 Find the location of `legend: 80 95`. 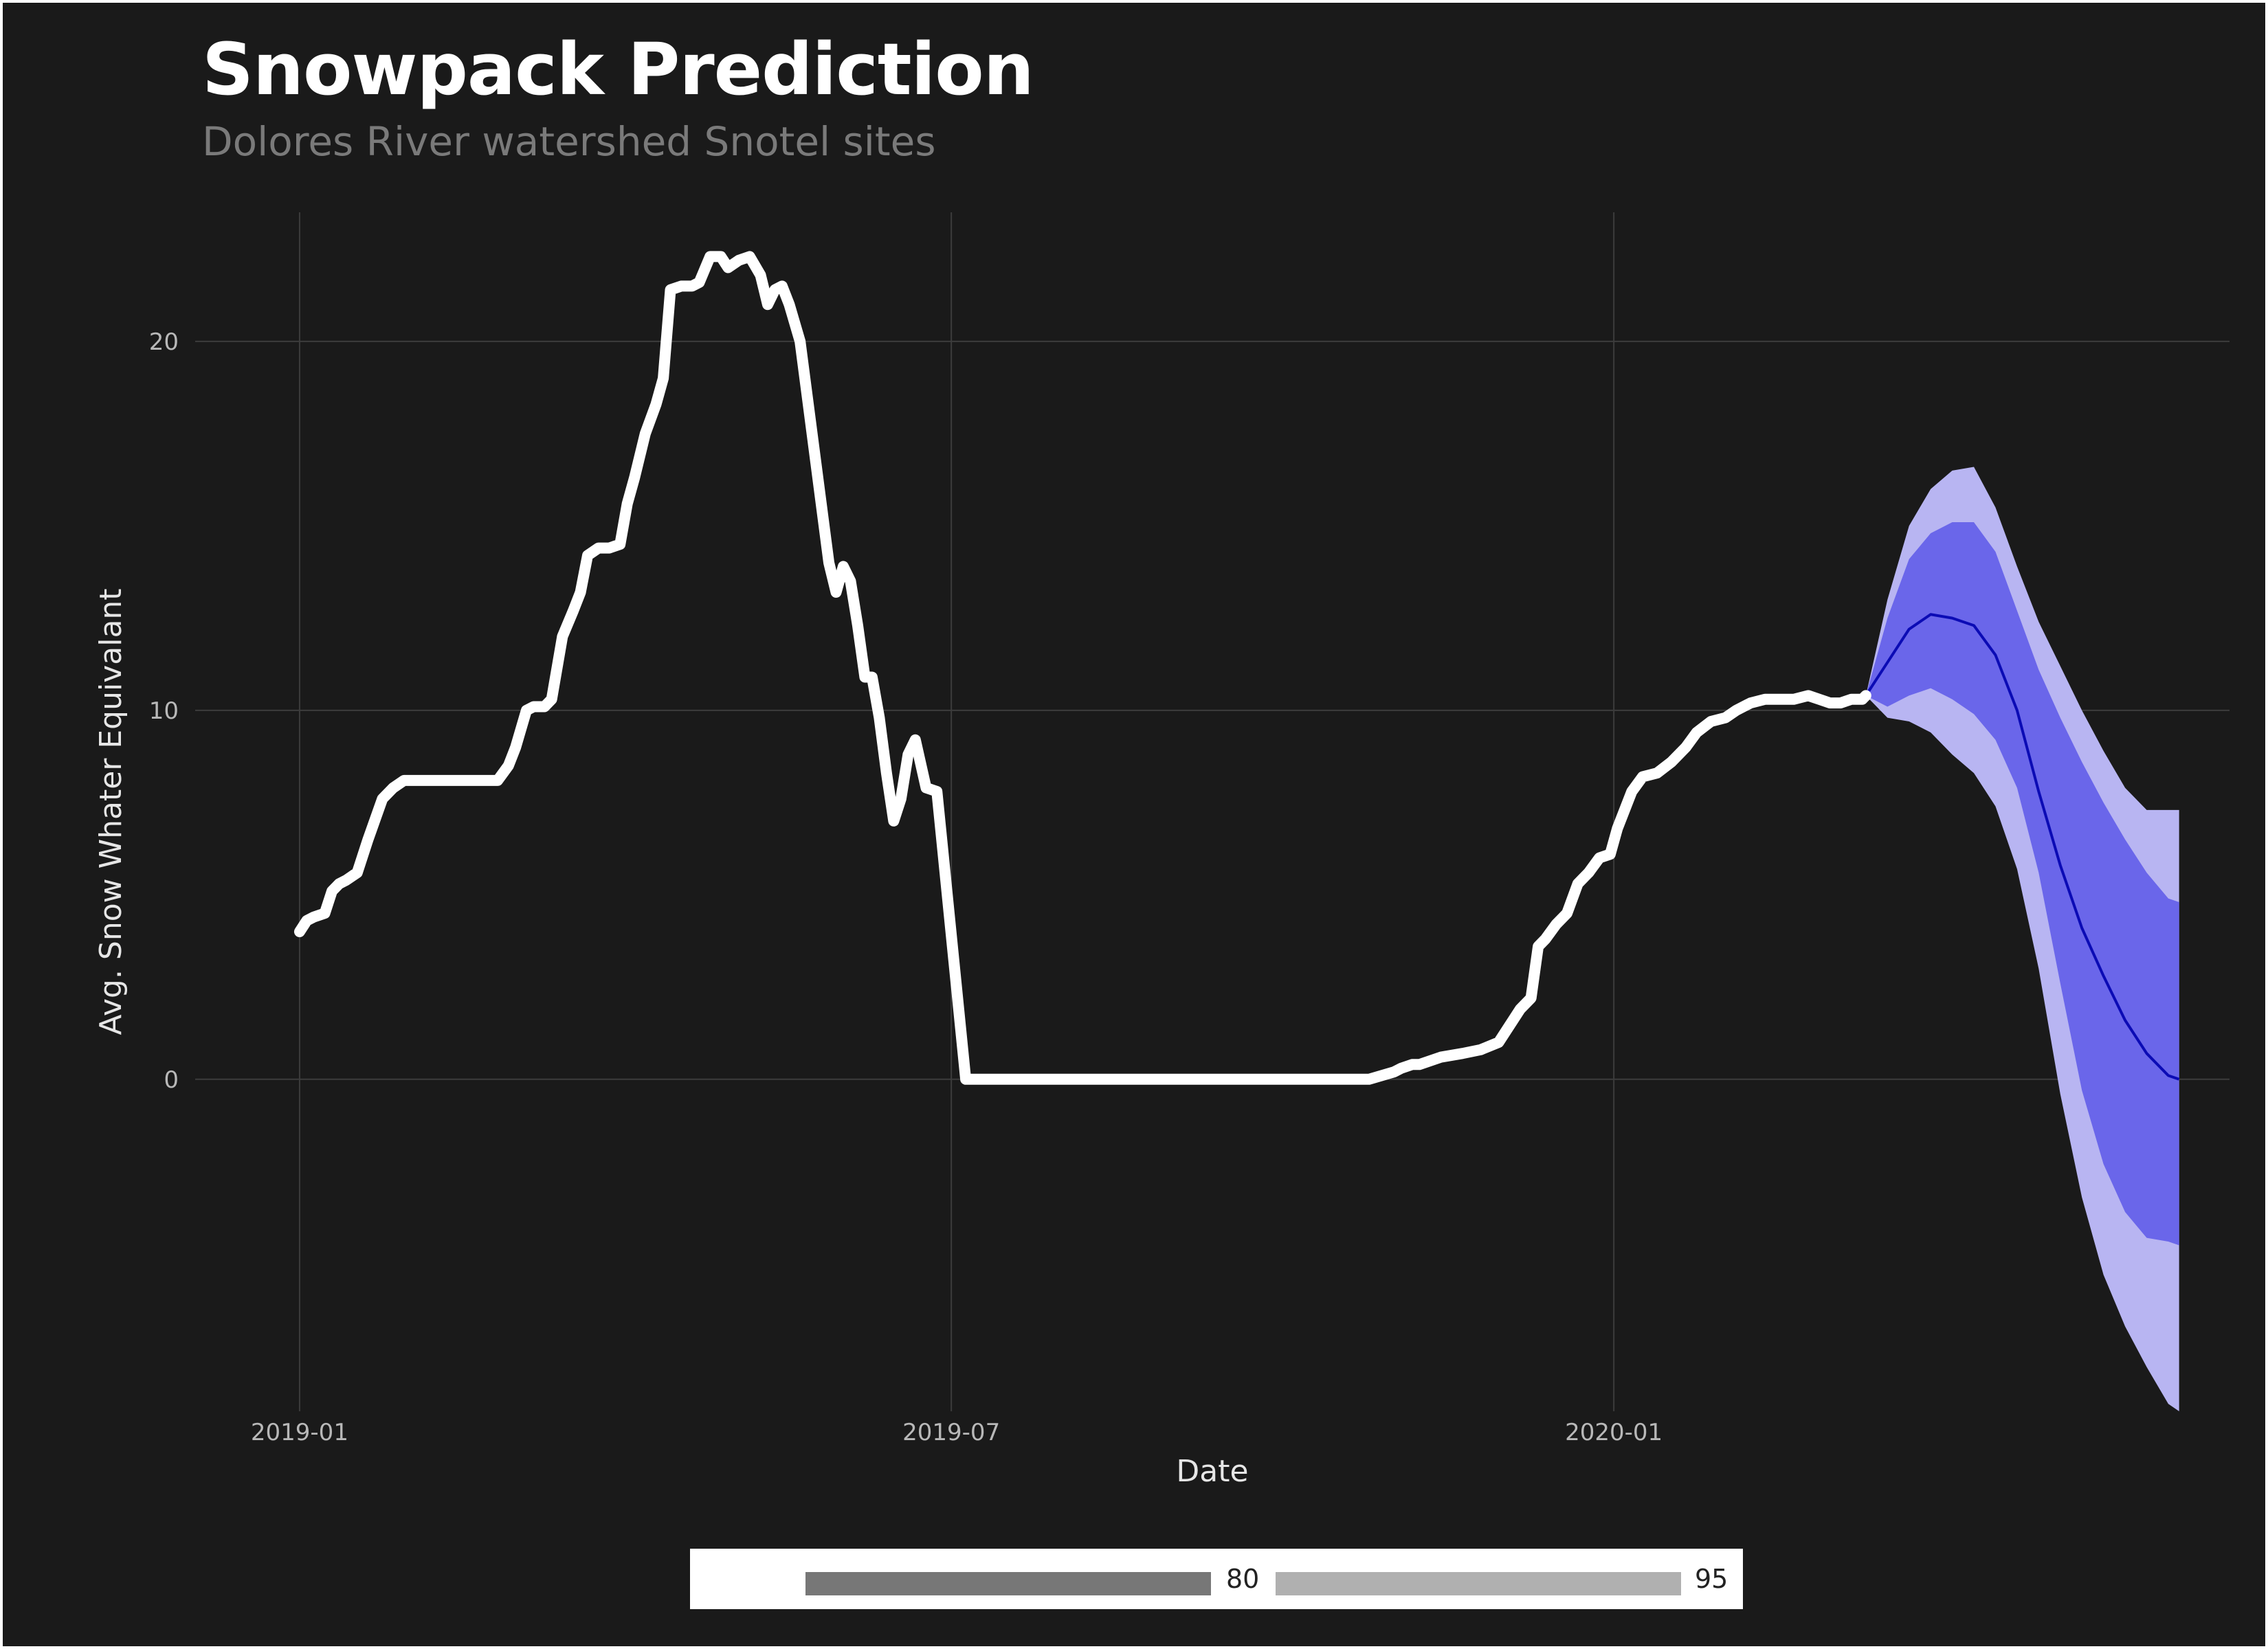

legend: 80 95 is located at coordinates (1216, 1579).